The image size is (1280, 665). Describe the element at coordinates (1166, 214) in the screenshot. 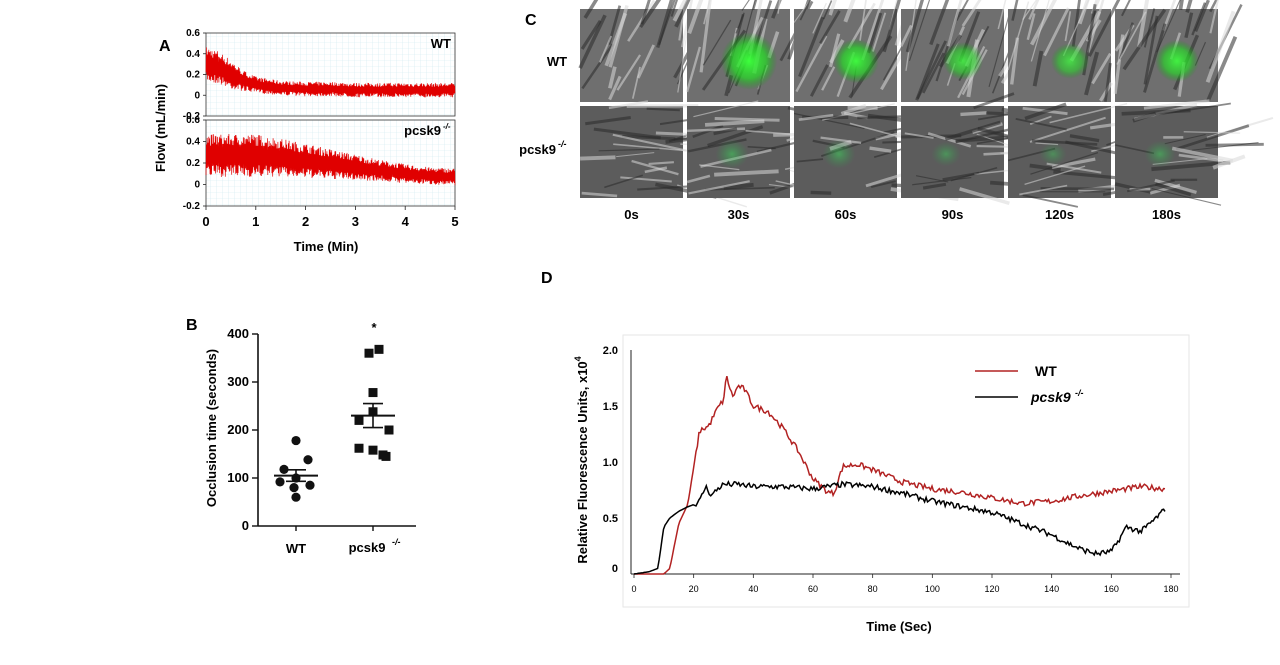

I see `time-label-180s: 180s` at that location.